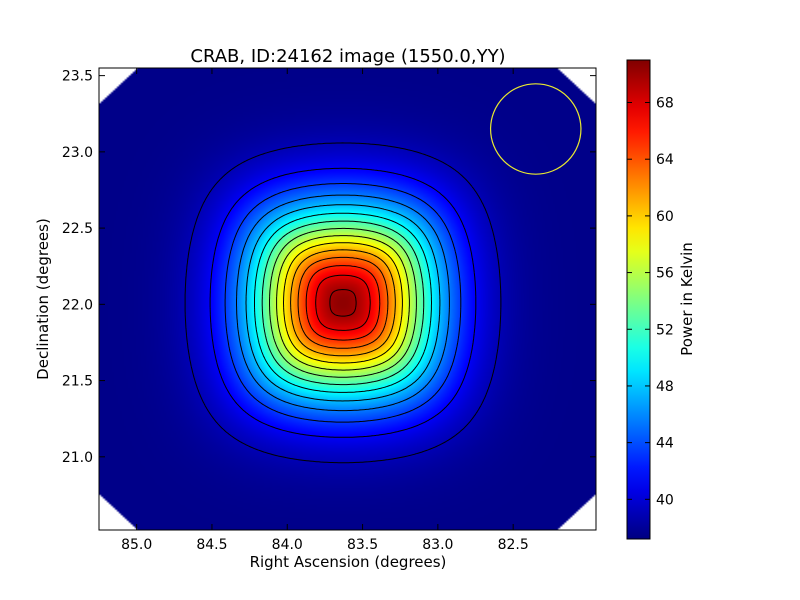  I want to click on colorbar-tick-label: 40, so click(665, 500).